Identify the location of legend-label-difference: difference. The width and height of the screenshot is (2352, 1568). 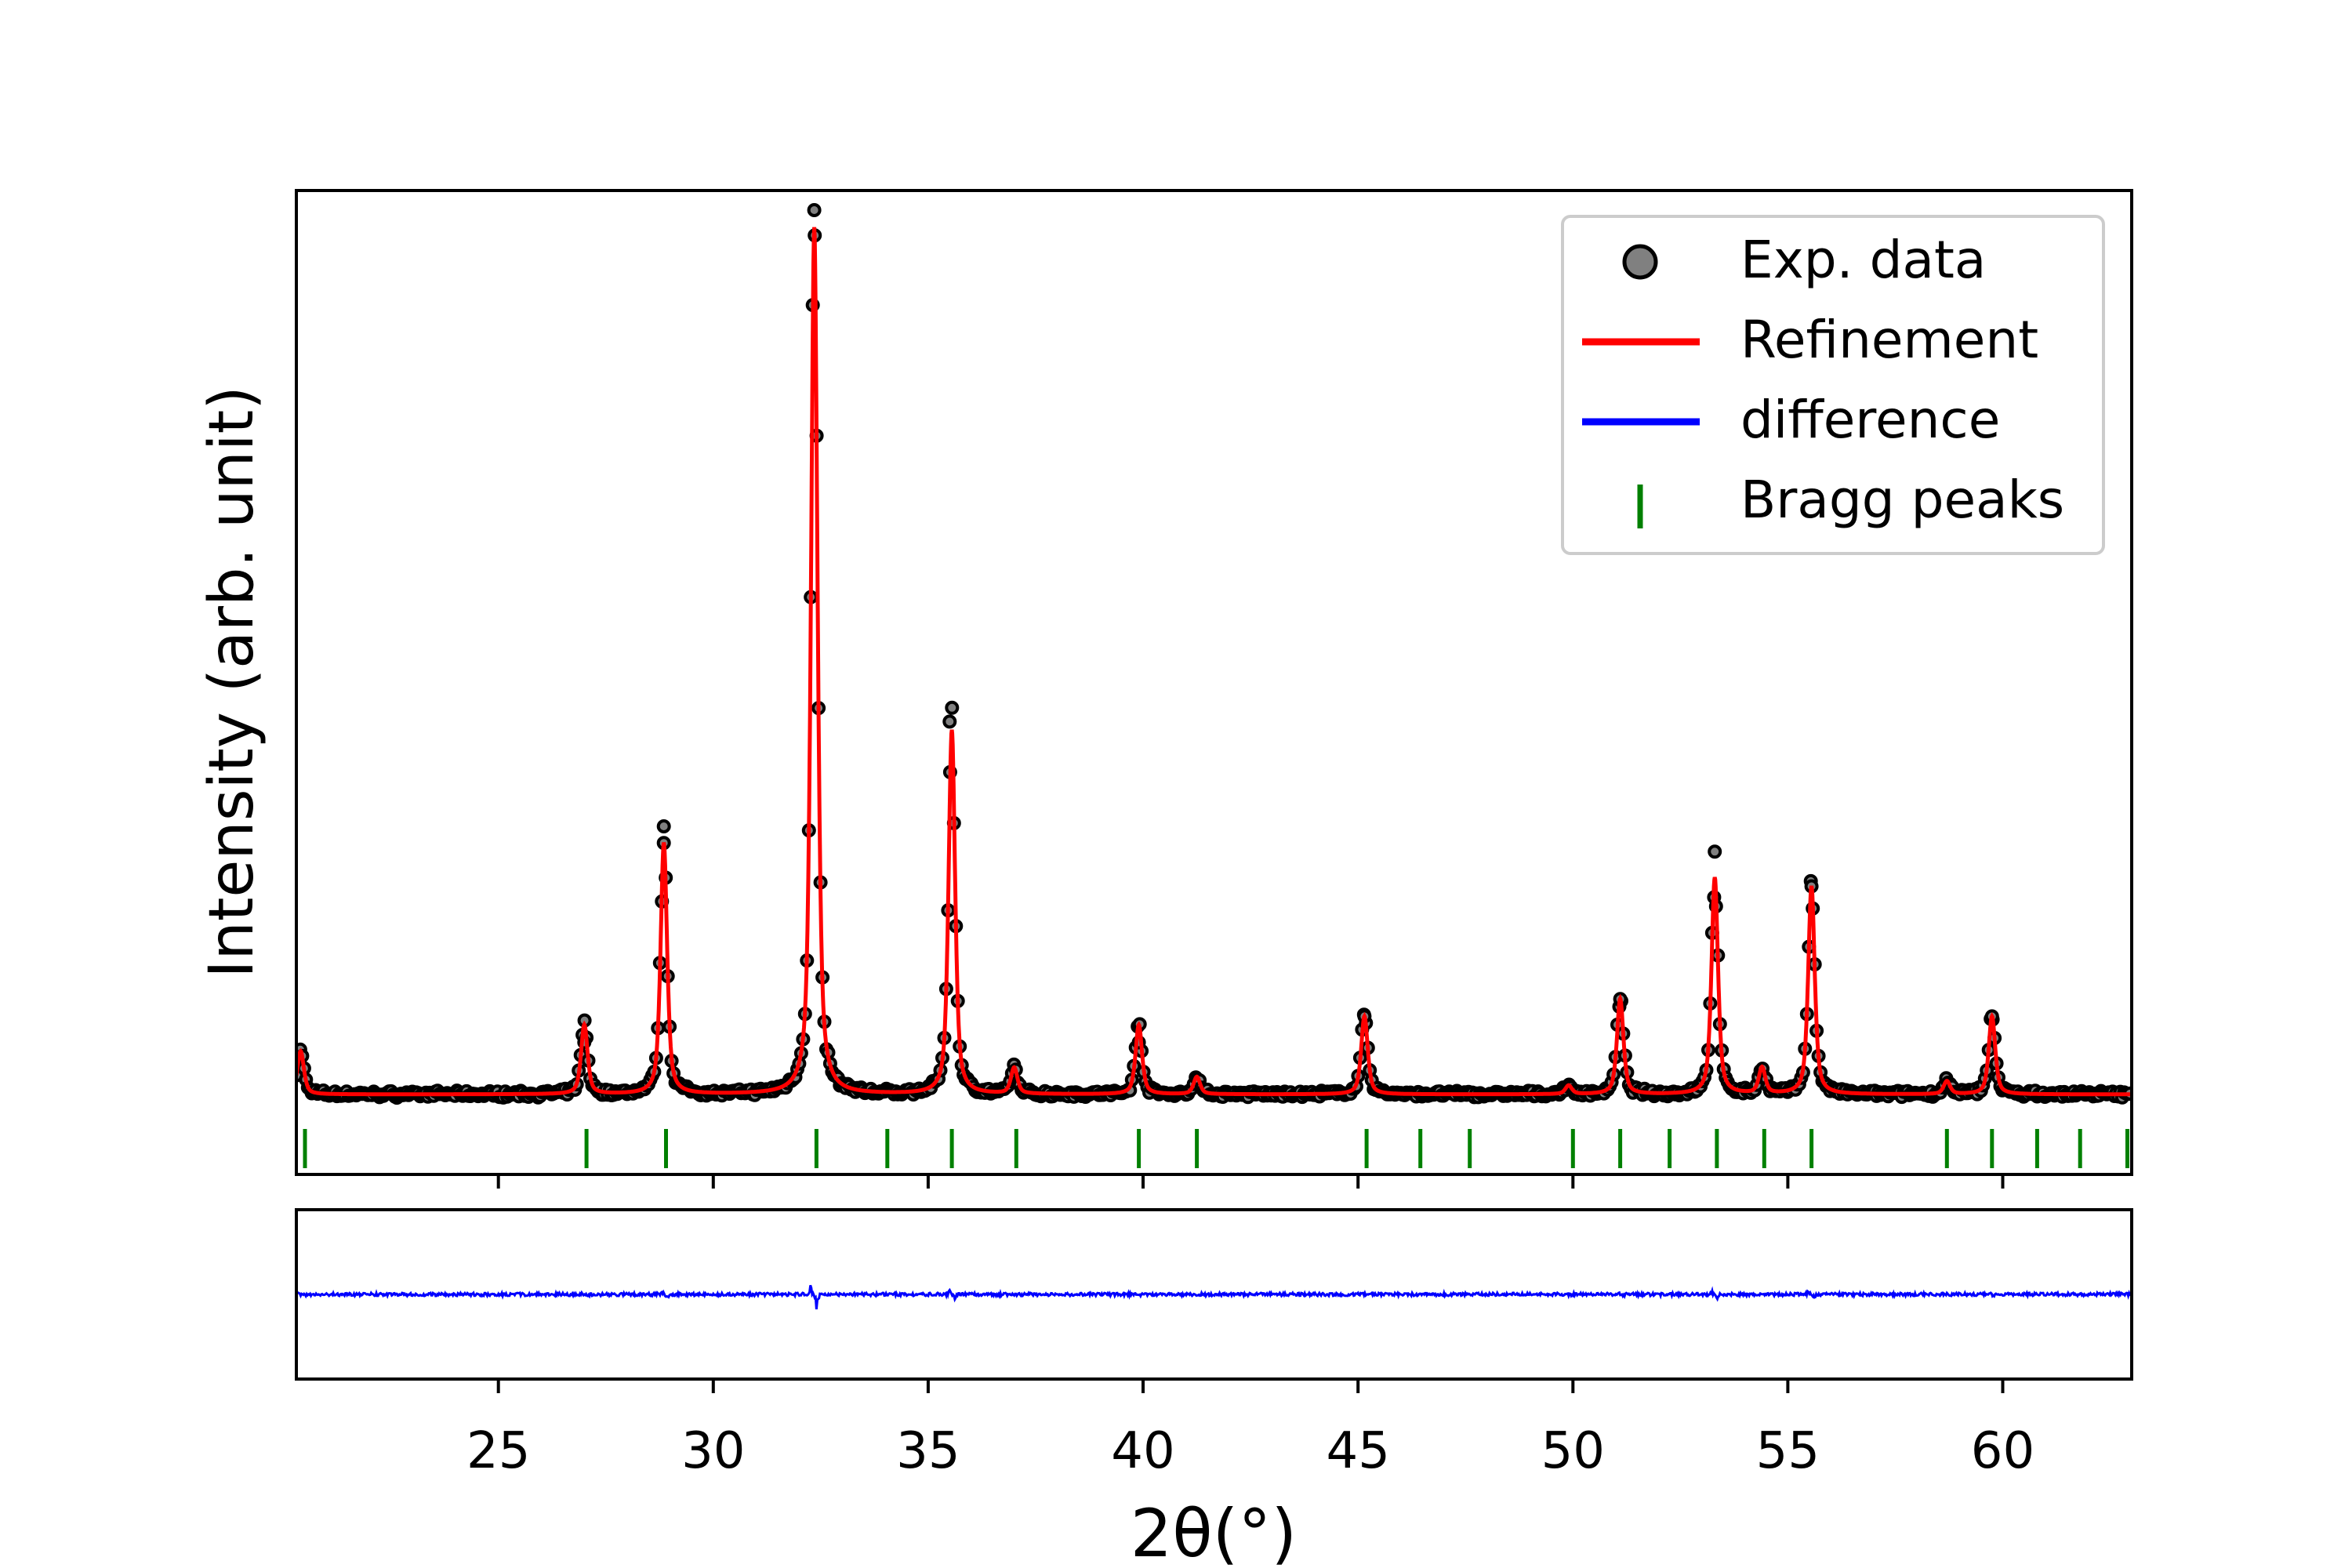
(1870, 420).